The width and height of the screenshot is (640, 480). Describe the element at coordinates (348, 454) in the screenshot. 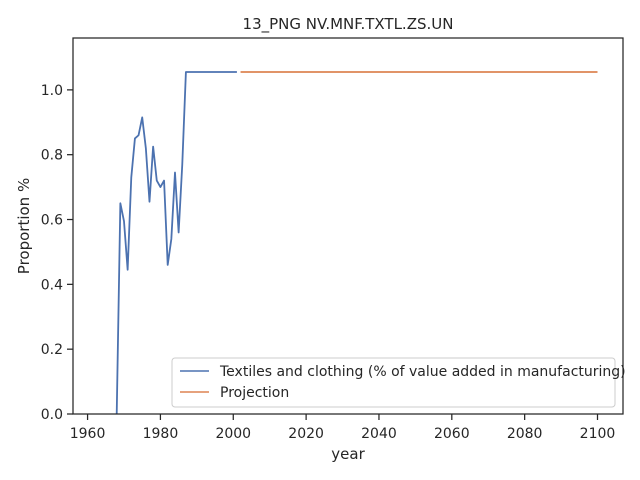

I see `x-axis-title: year` at that location.